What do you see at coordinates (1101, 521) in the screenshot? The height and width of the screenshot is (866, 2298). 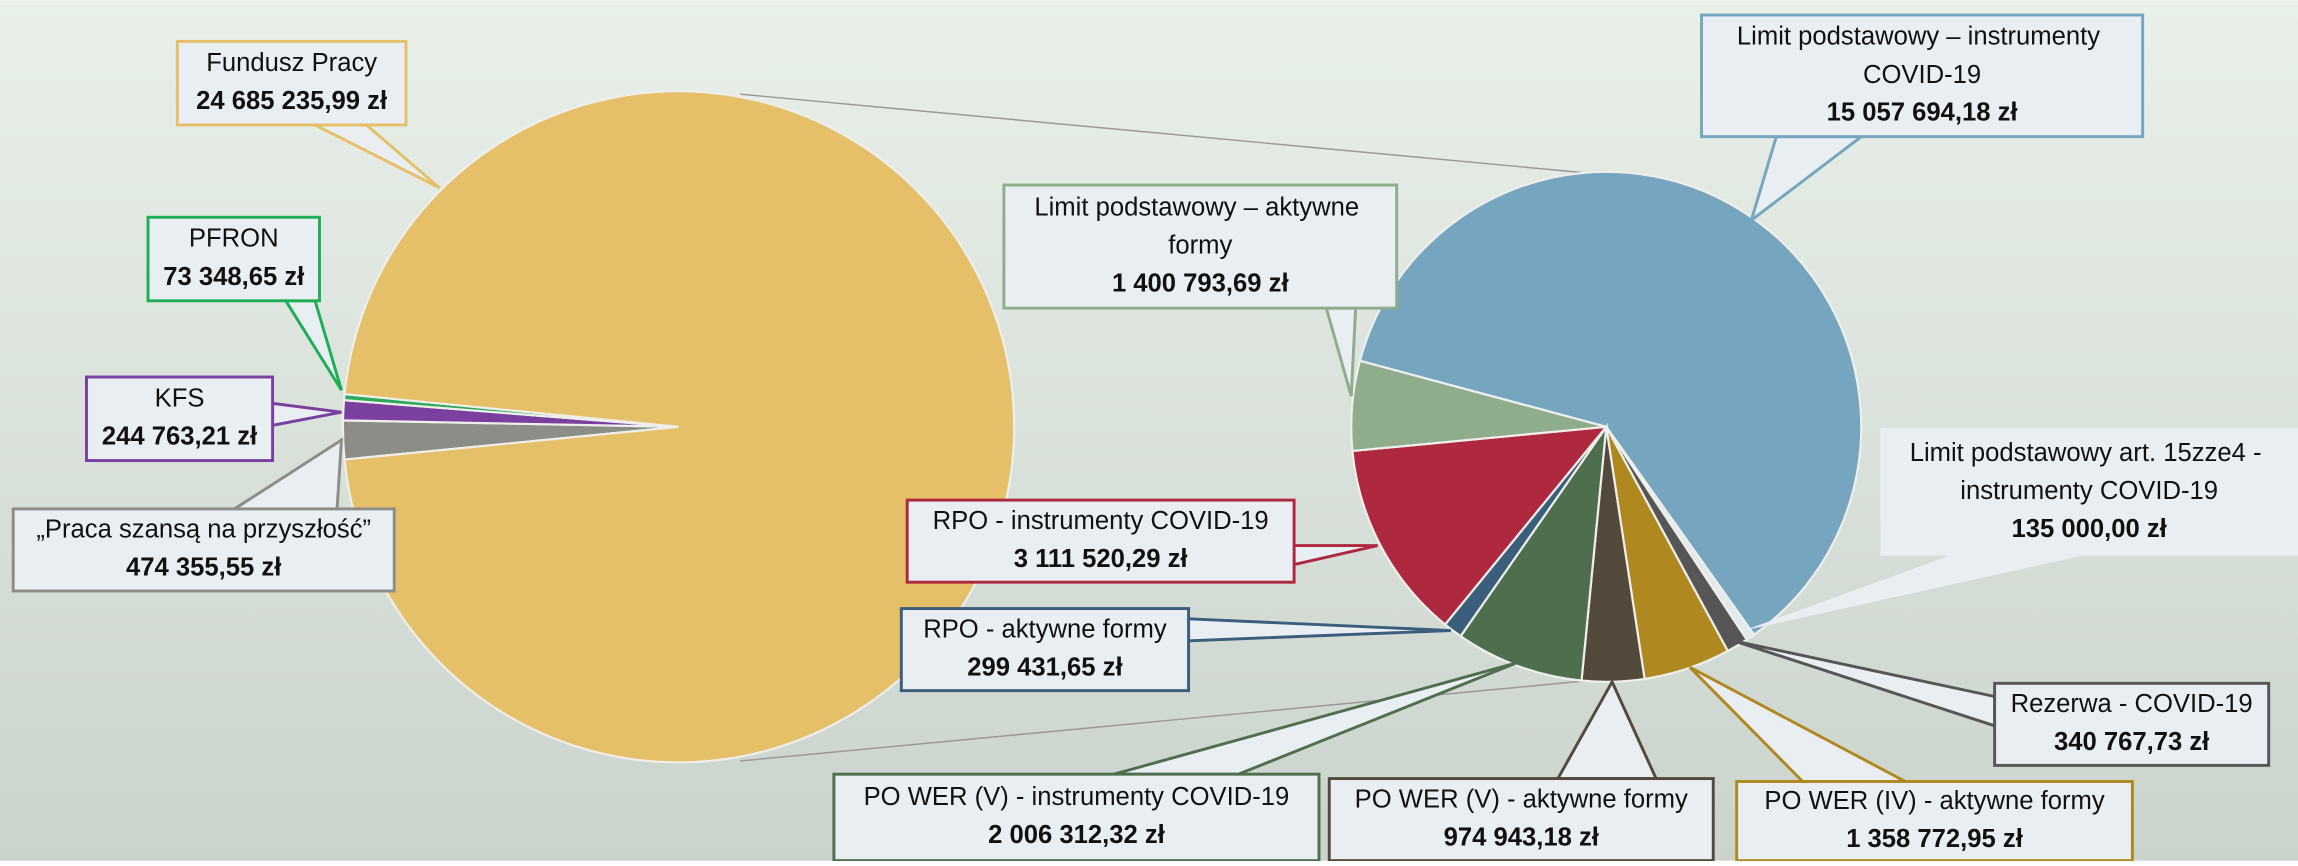 I see `category-label: RPO - instrumenty COVID-19` at bounding box center [1101, 521].